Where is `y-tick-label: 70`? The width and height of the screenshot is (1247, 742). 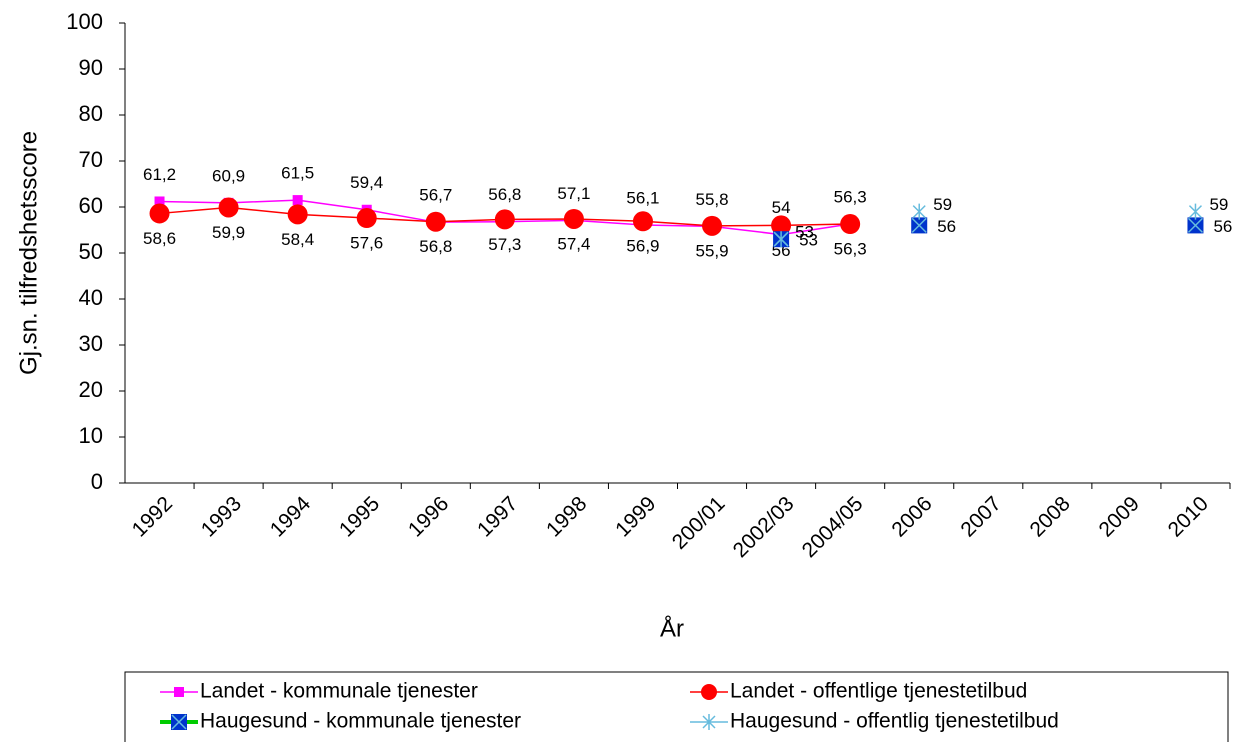
y-tick-label: 70 is located at coordinates (91, 159).